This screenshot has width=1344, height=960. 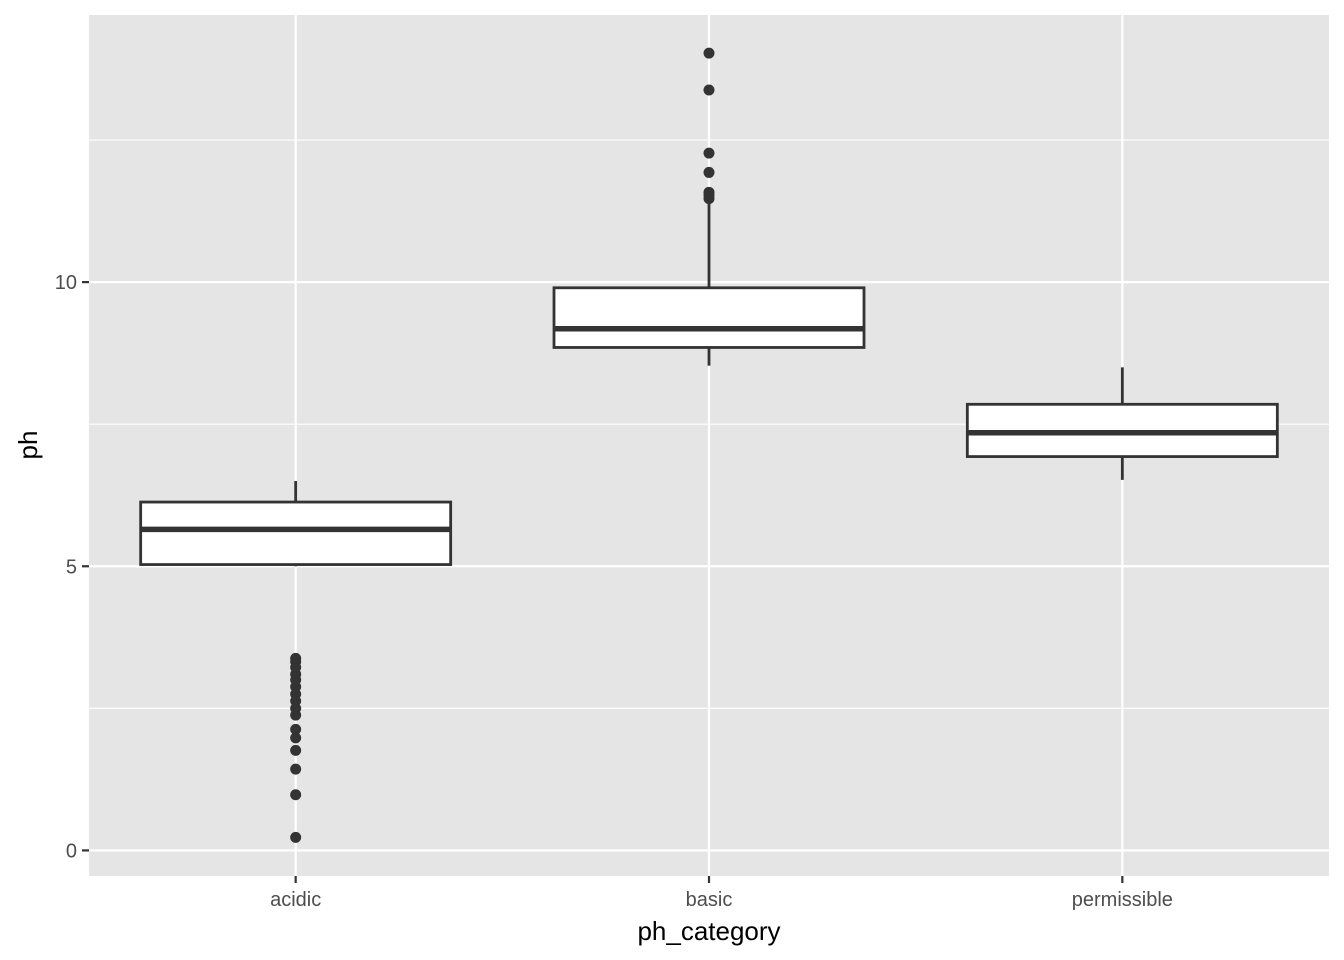 I want to click on y-axis-title: ph, so click(x=28, y=445).